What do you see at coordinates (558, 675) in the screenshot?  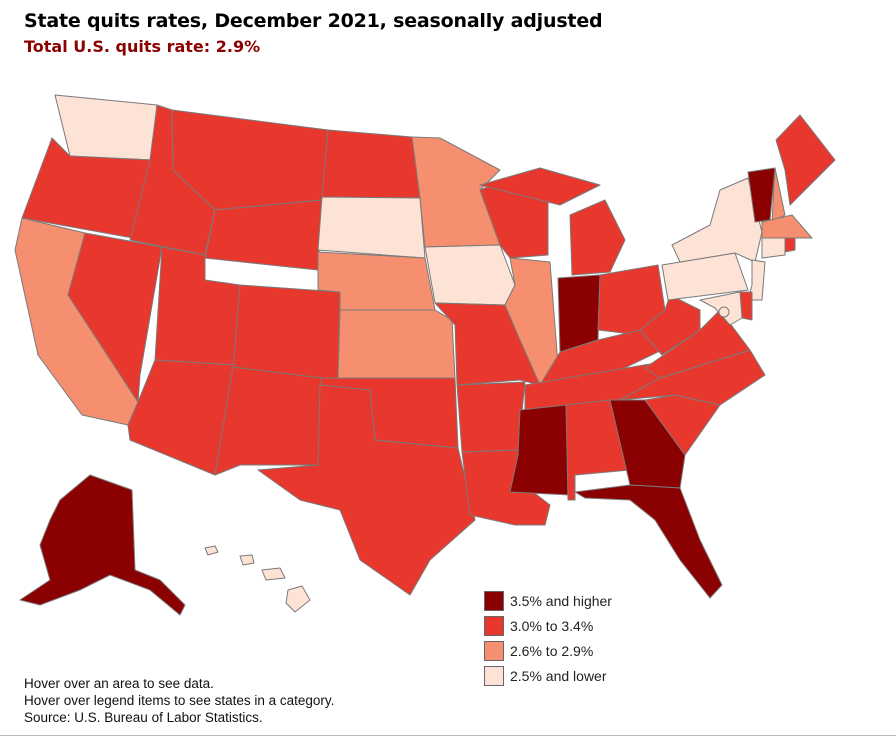 I see `legend-label: 2.5% and lower` at bounding box center [558, 675].